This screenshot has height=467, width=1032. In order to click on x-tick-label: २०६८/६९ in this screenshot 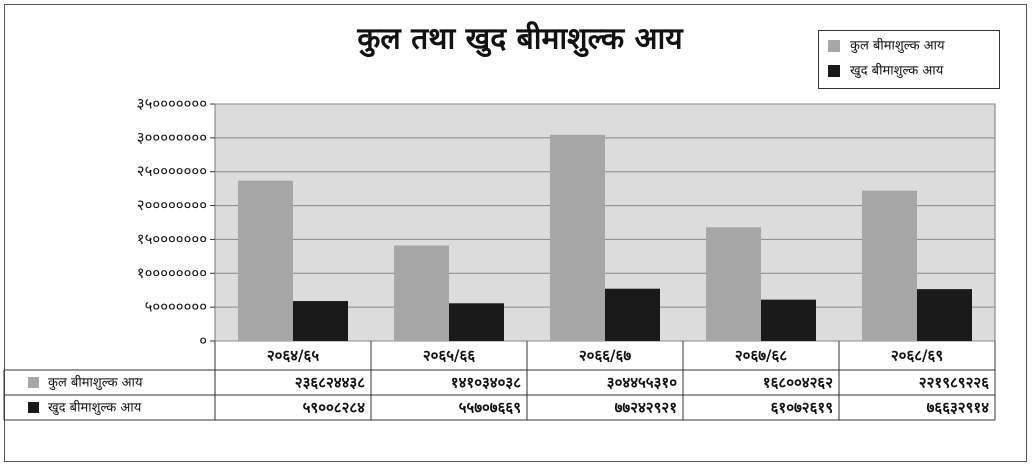, I will do `click(917, 356)`.